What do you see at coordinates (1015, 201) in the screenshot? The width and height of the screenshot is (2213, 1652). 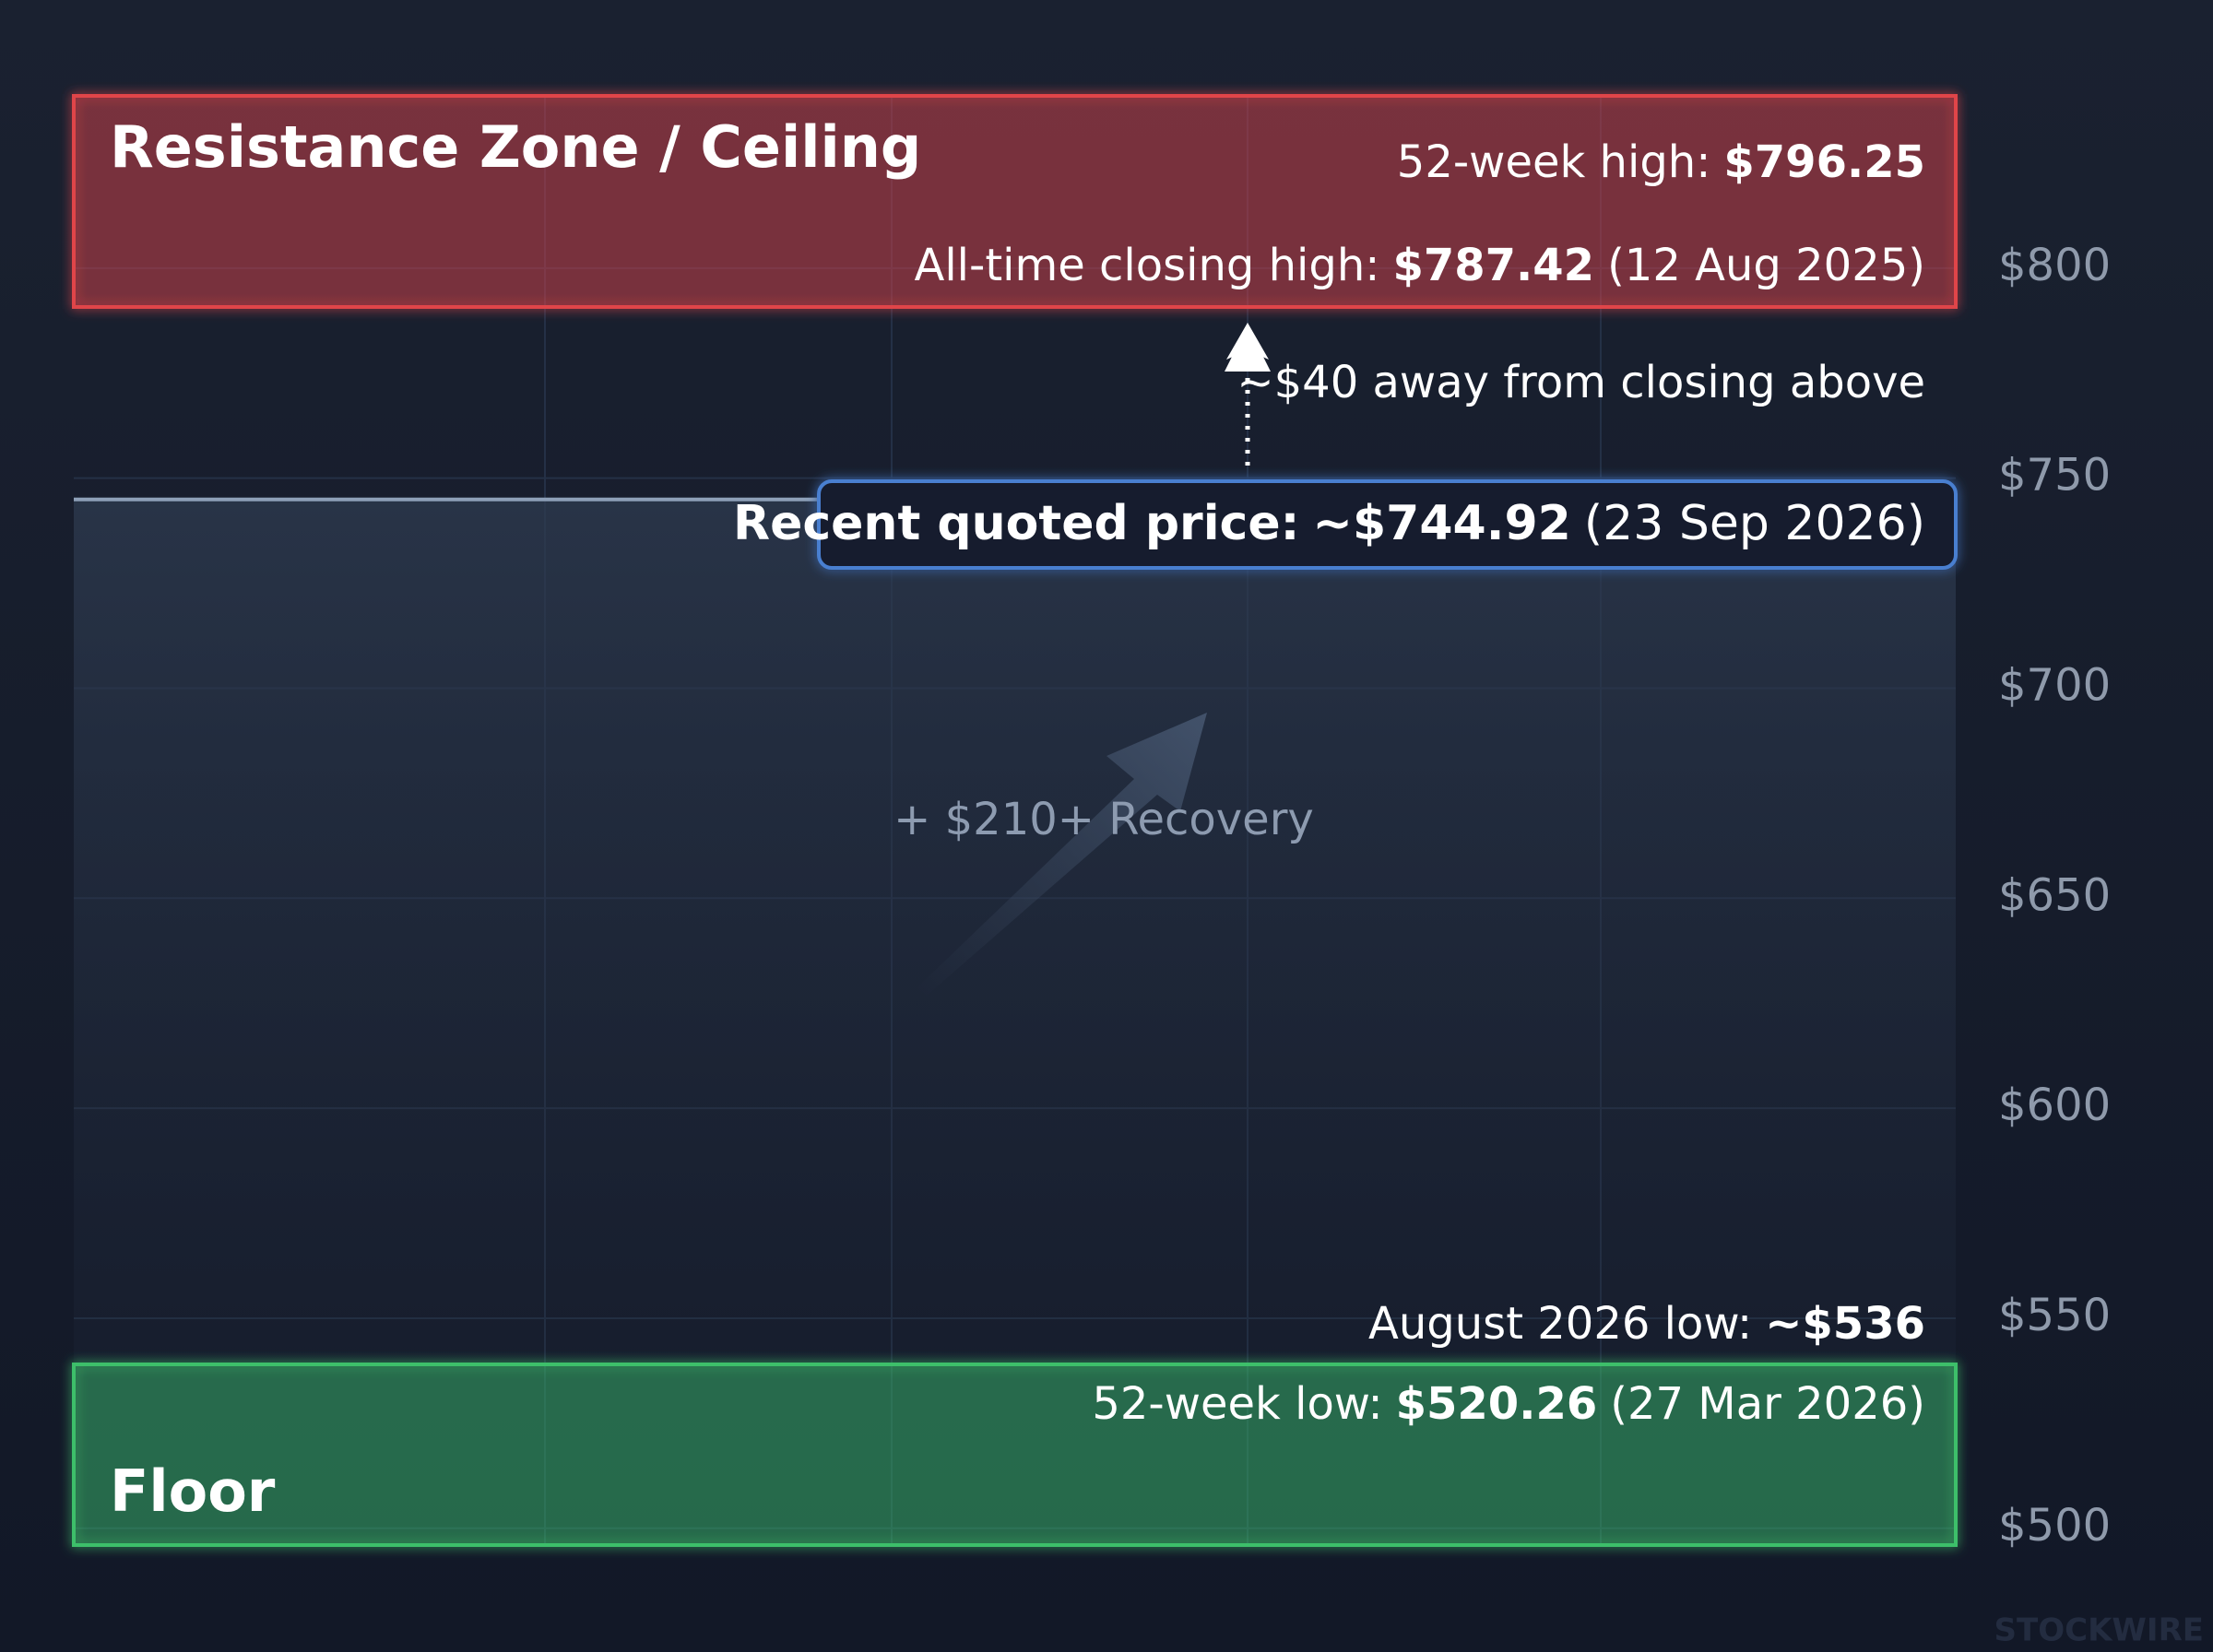 I see `resistance-zone` at bounding box center [1015, 201].